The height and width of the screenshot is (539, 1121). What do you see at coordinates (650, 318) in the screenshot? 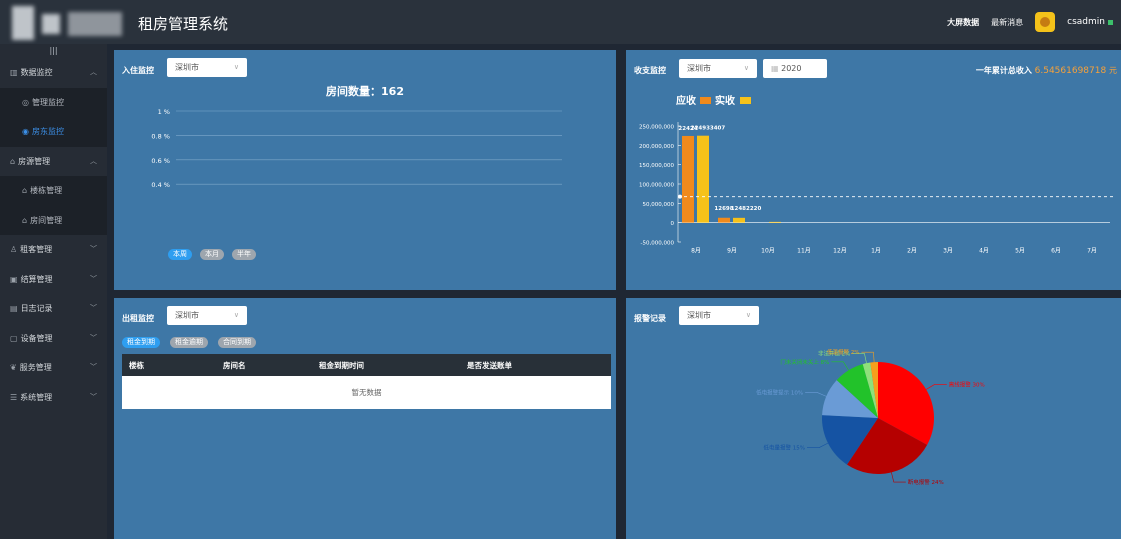
I see `alarm-title: 报警记录` at bounding box center [650, 318].